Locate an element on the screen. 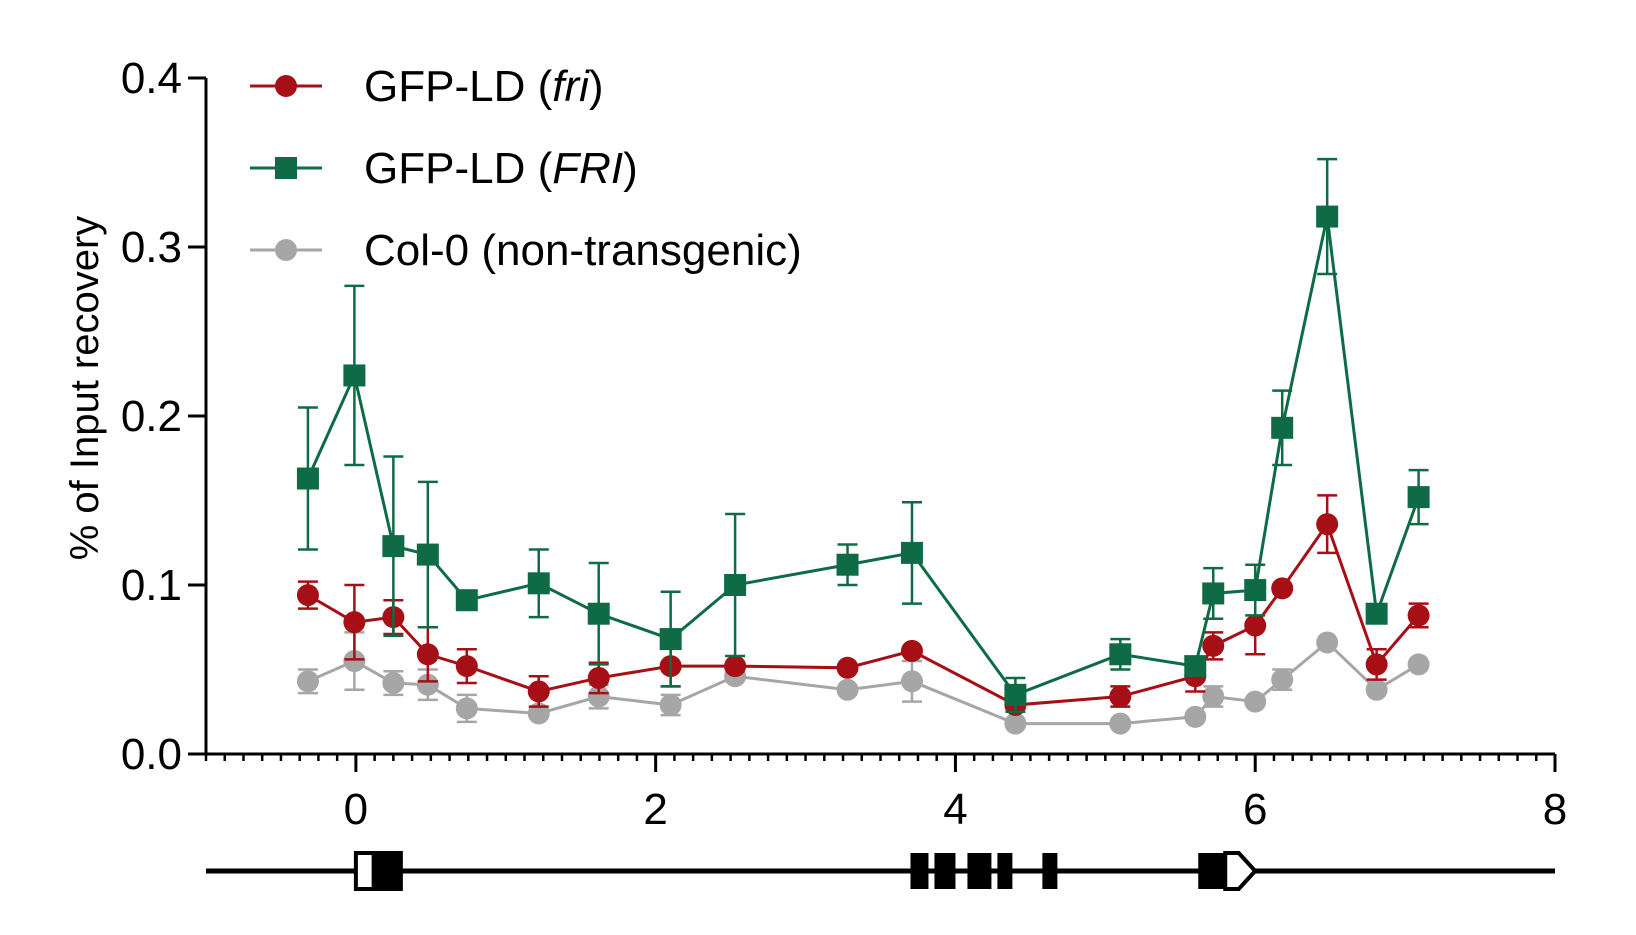 The height and width of the screenshot is (935, 1636). x-tick-label: 0 is located at coordinates (356, 809).